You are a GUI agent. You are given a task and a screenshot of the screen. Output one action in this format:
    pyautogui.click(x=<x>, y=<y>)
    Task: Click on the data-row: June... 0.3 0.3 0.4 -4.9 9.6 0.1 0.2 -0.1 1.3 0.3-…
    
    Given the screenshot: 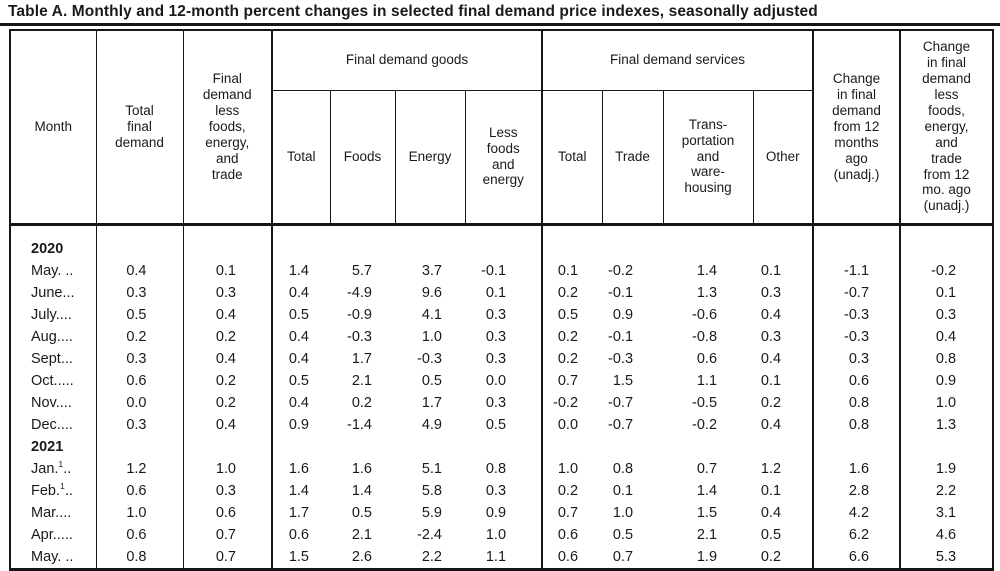 What is the action you would take?
    pyautogui.click(x=502, y=292)
    